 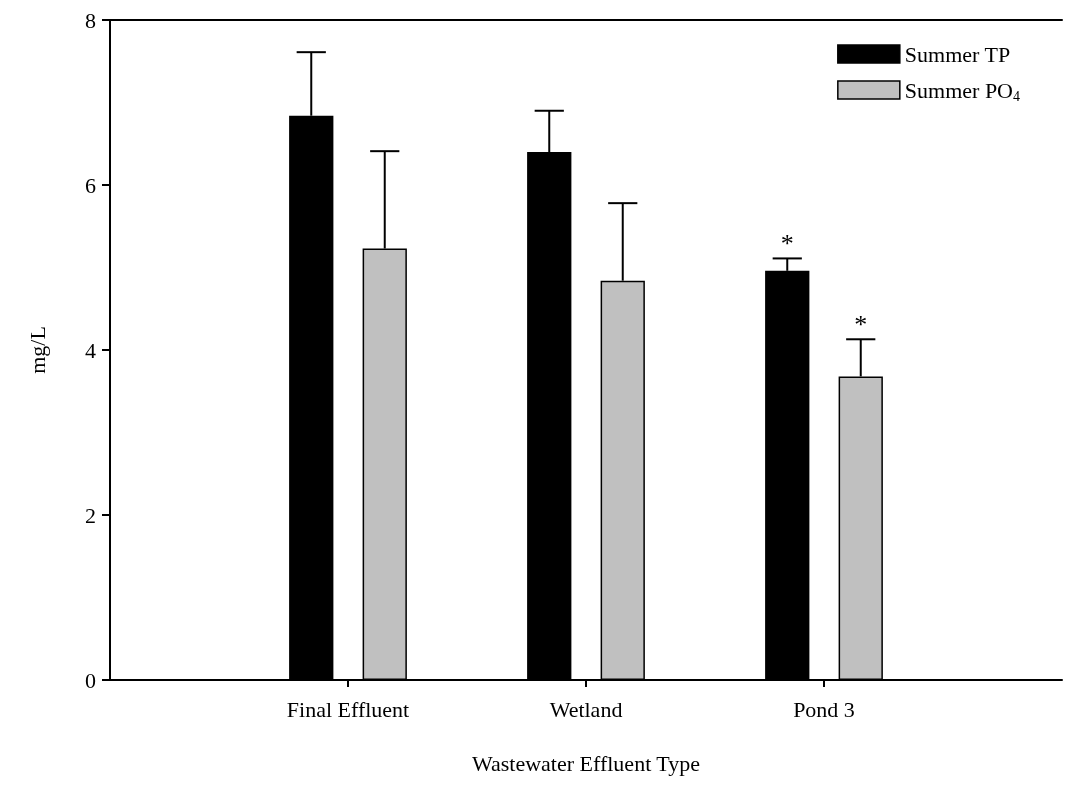 I want to click on x-tick-label: Final Effluent, so click(x=348, y=709).